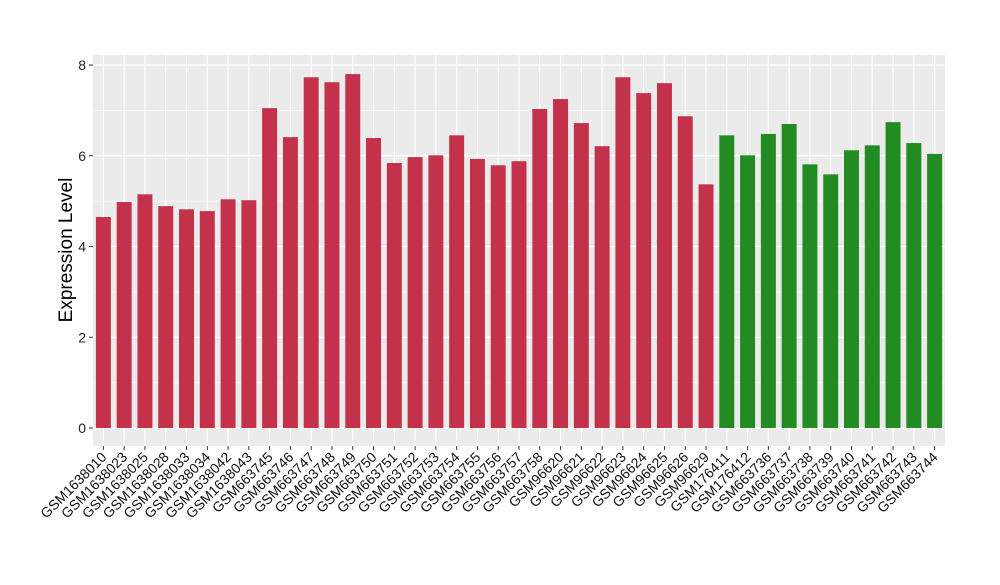  I want to click on bar-GSM663751, so click(394, 295).